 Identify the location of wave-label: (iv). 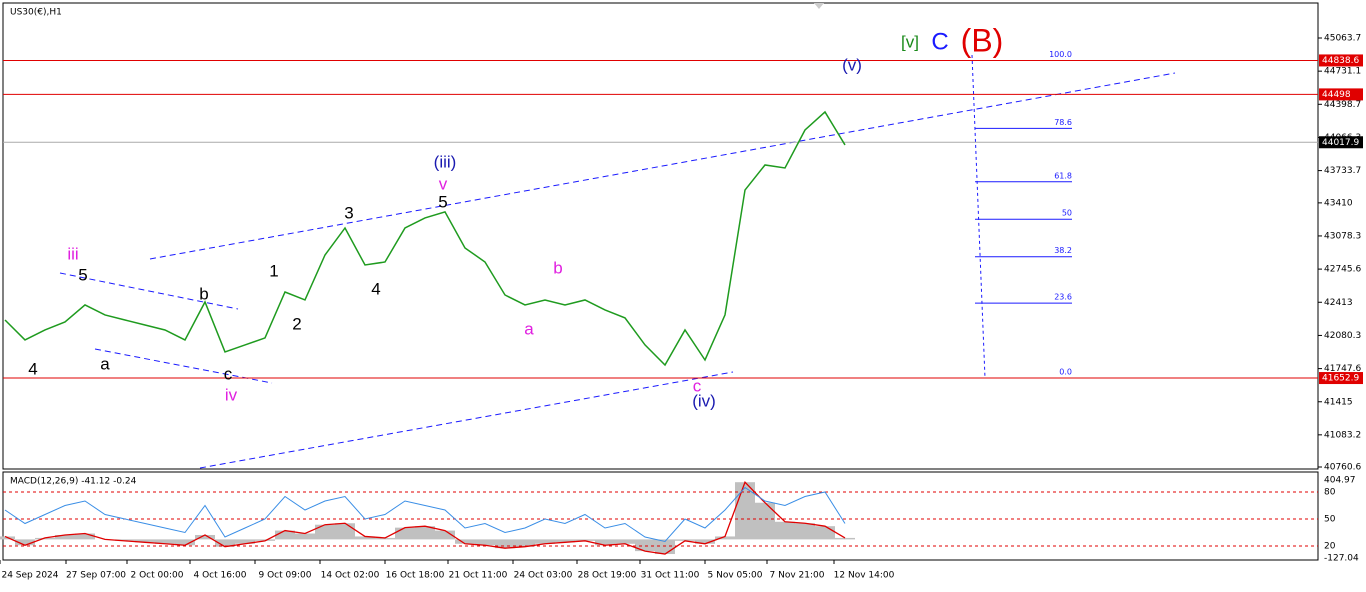
(704, 400).